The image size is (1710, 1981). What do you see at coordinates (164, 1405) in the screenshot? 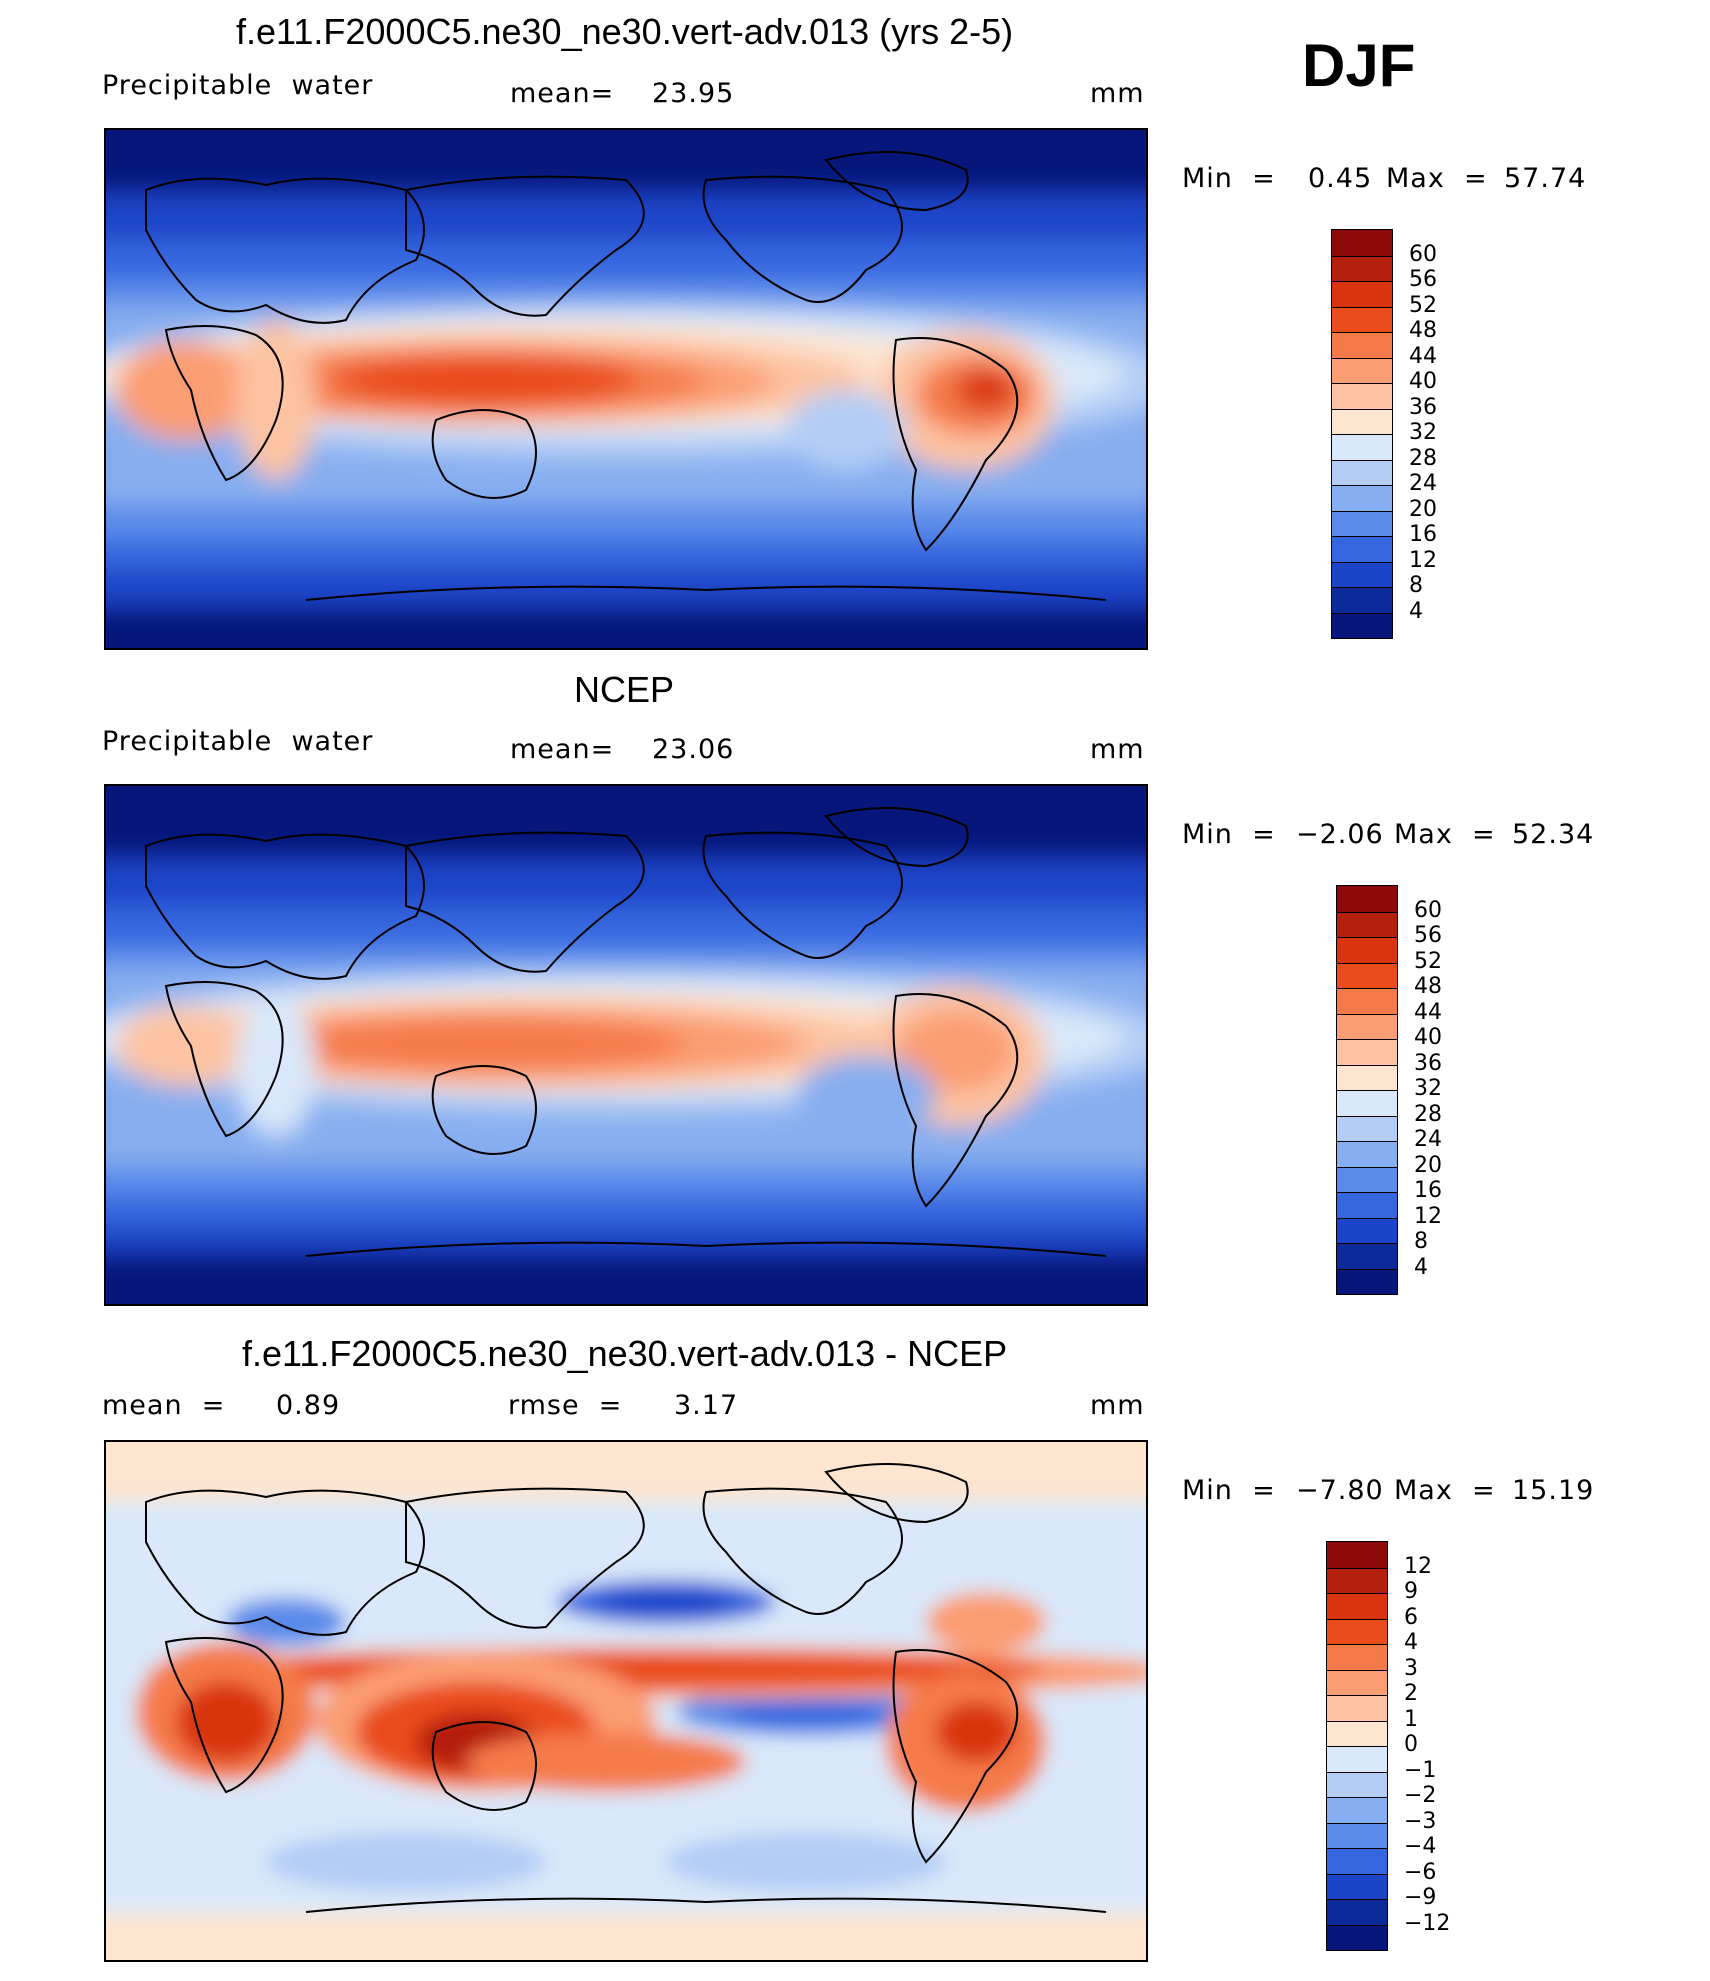
I see `panel-3-mean-label: mean =` at bounding box center [164, 1405].